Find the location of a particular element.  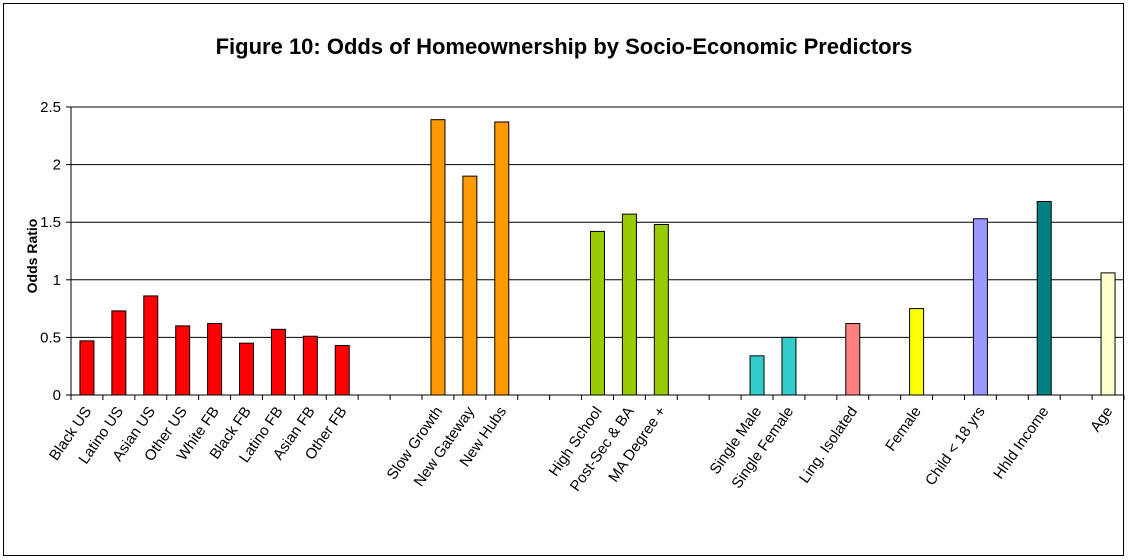

x-tick-label: Ling. Isolated is located at coordinates (828, 445).